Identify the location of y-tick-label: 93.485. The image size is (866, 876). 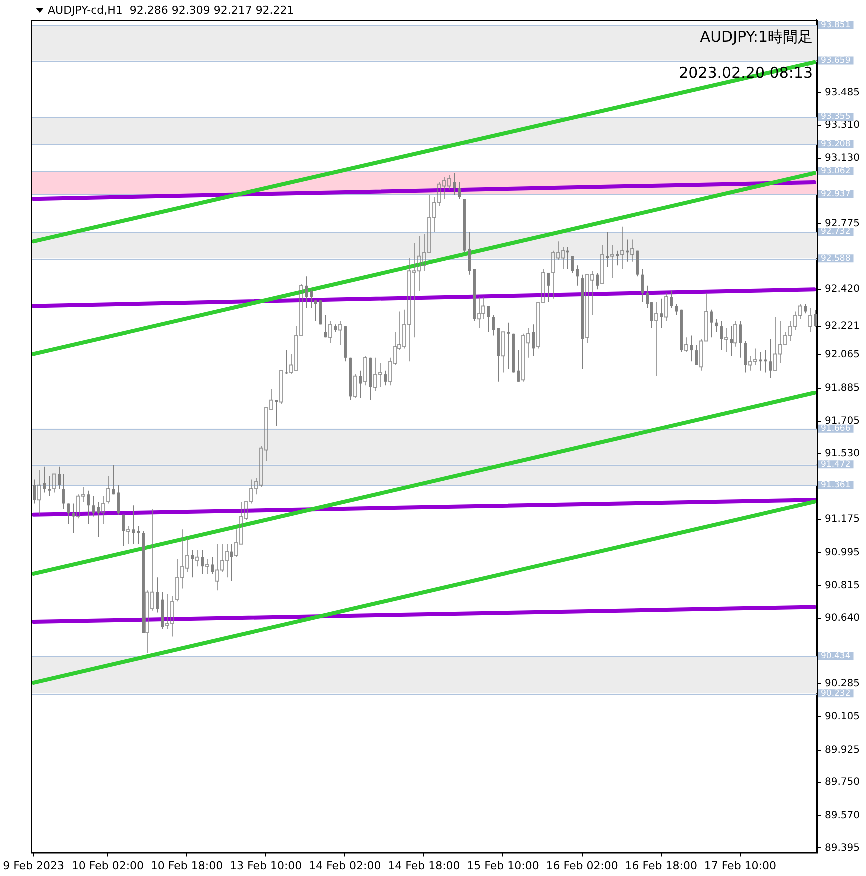
(842, 93).